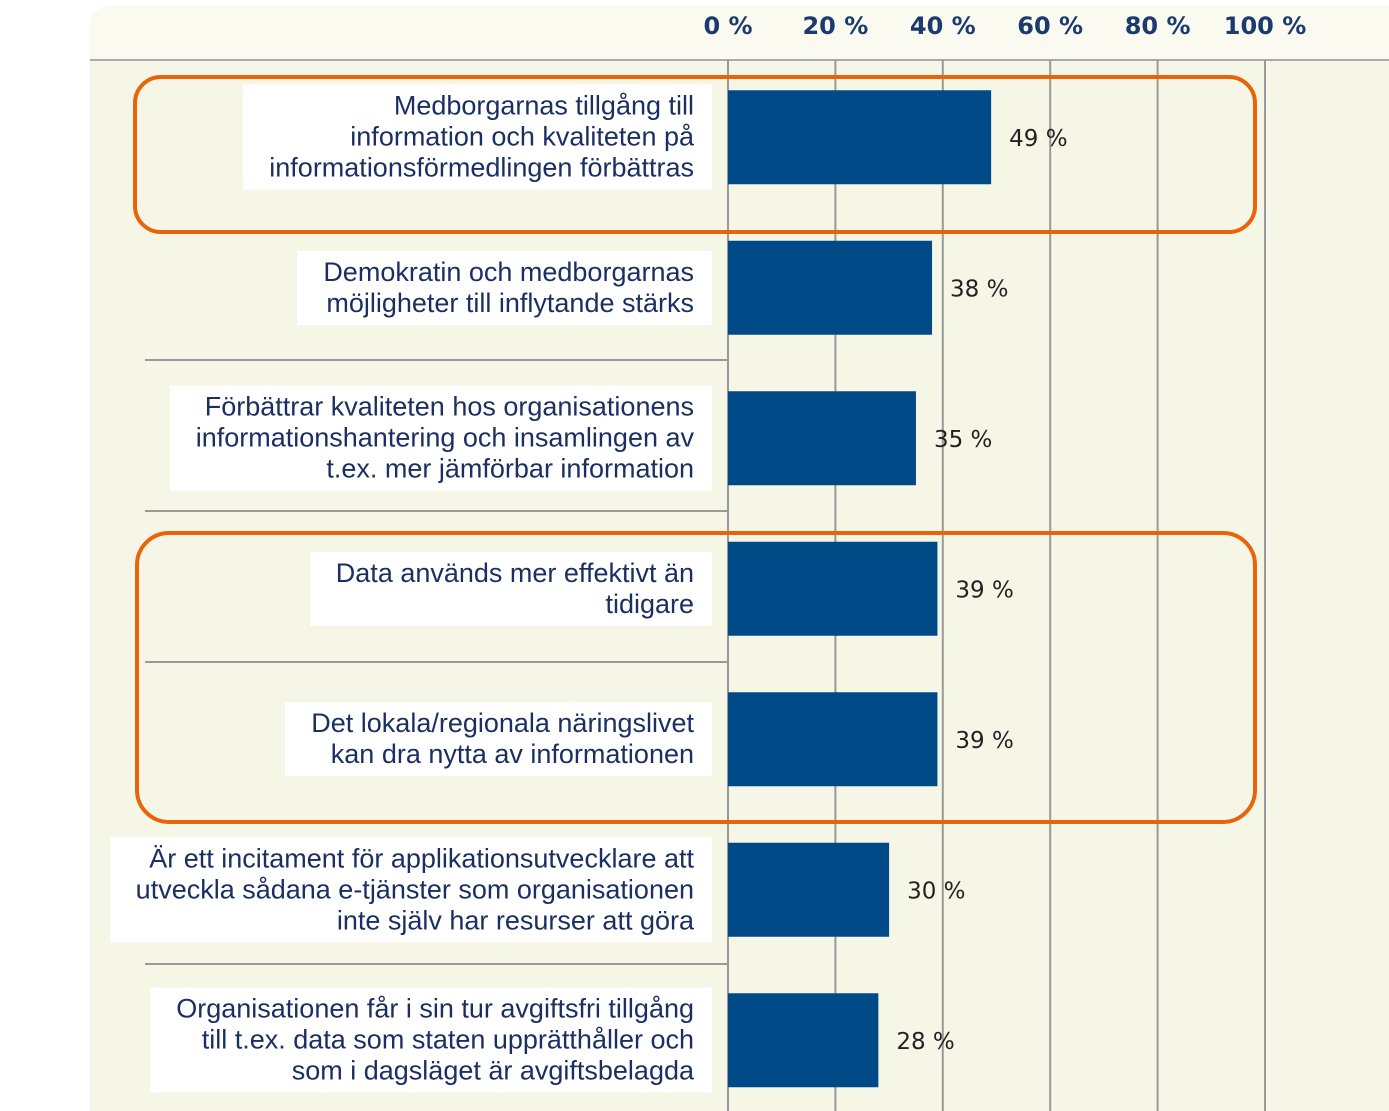 Image resolution: width=1389 pixels, height=1111 pixels. What do you see at coordinates (1158, 26) in the screenshot?
I see `x-tick-label: 80 %` at bounding box center [1158, 26].